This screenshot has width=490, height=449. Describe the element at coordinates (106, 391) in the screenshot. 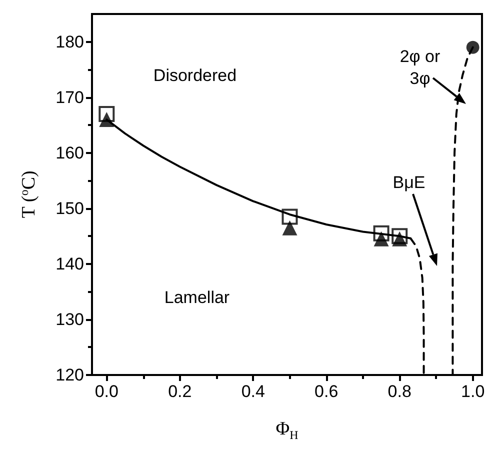

I see `x-tick-label: 0.0` at that location.